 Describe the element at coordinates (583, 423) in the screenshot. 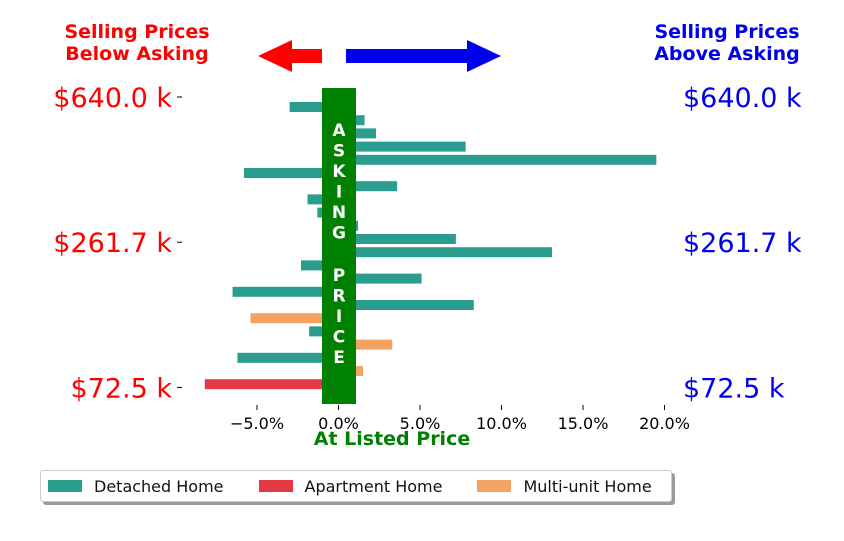

I see `x-tick-label-4: 15.0%` at that location.